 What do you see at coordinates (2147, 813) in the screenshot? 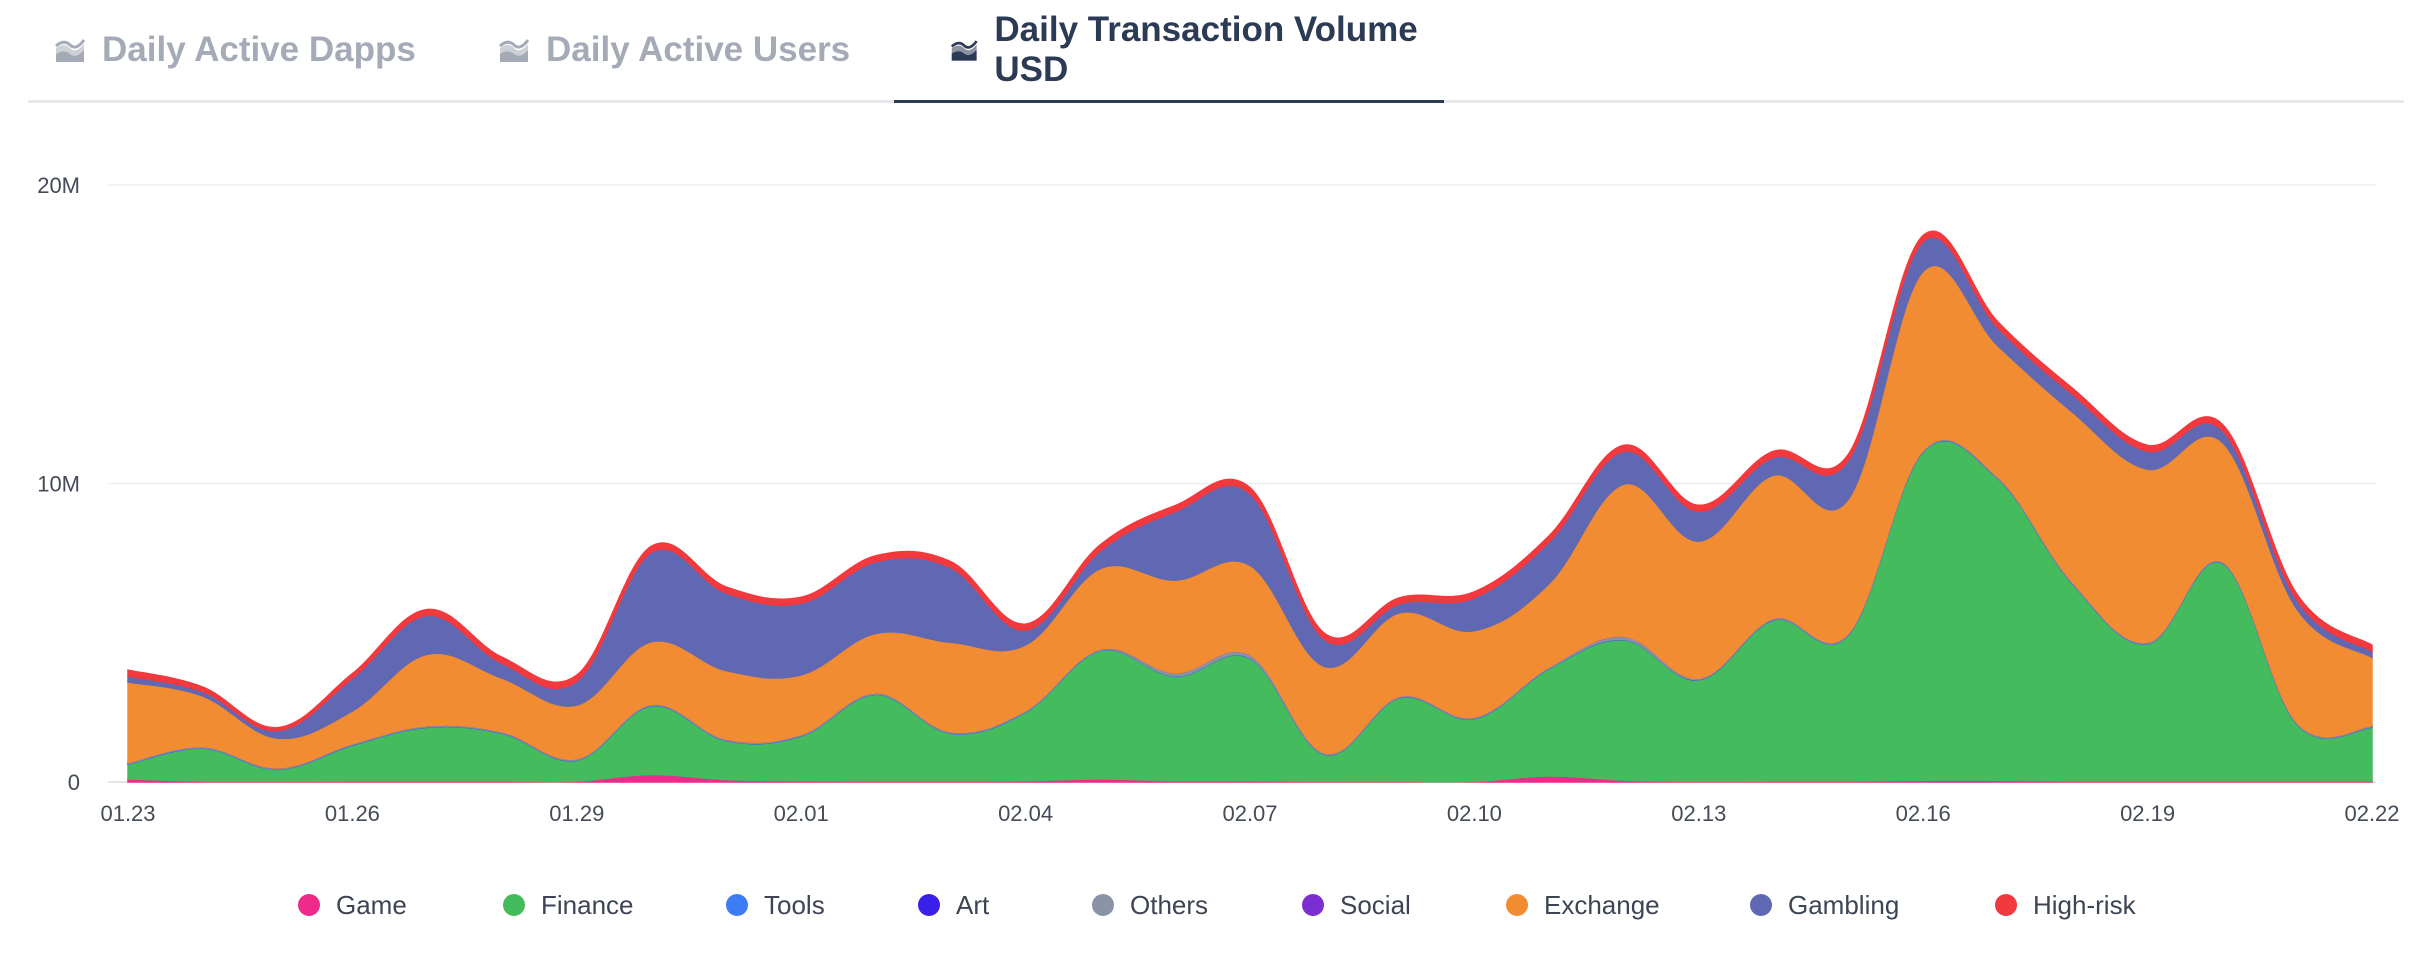
I see `x-tick-label: 02.19` at bounding box center [2147, 813].